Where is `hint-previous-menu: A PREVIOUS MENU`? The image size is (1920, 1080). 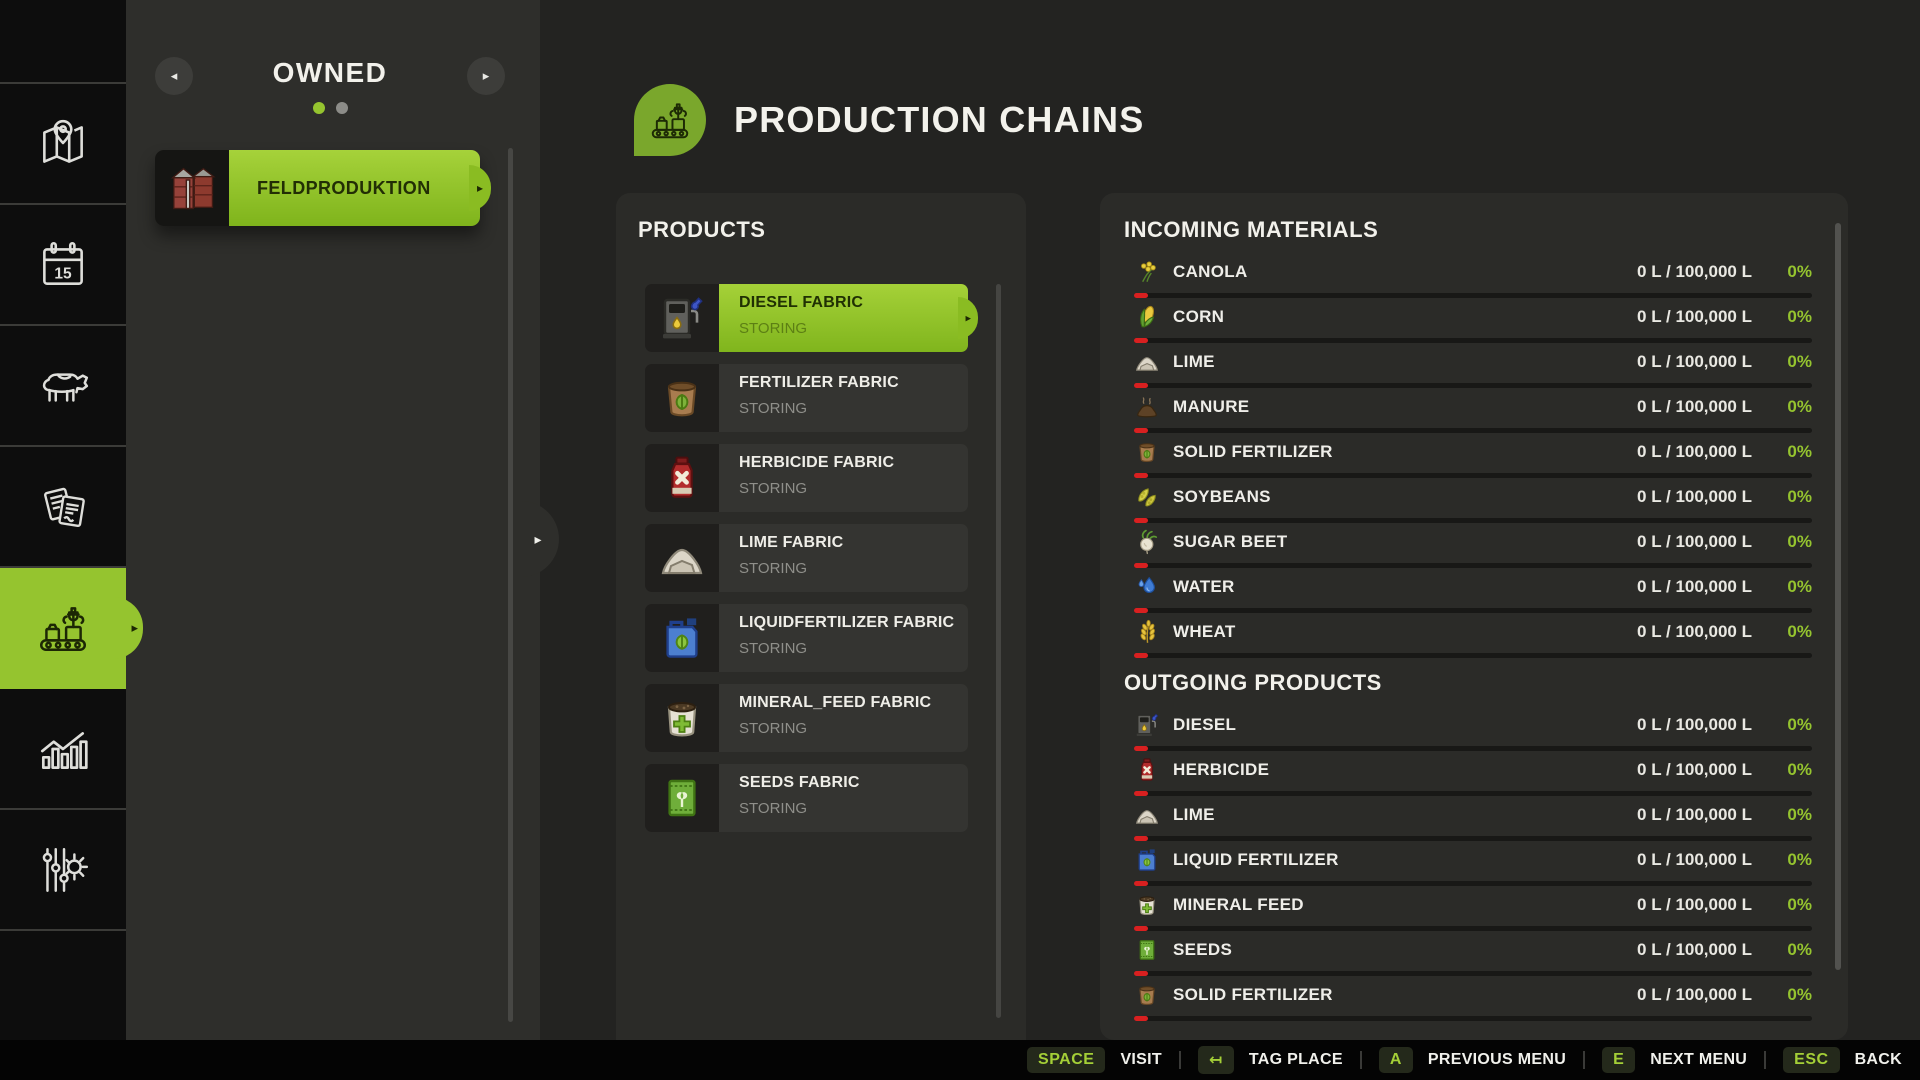
hint-previous-menu: A PREVIOUS MENU is located at coordinates (1472, 1060).